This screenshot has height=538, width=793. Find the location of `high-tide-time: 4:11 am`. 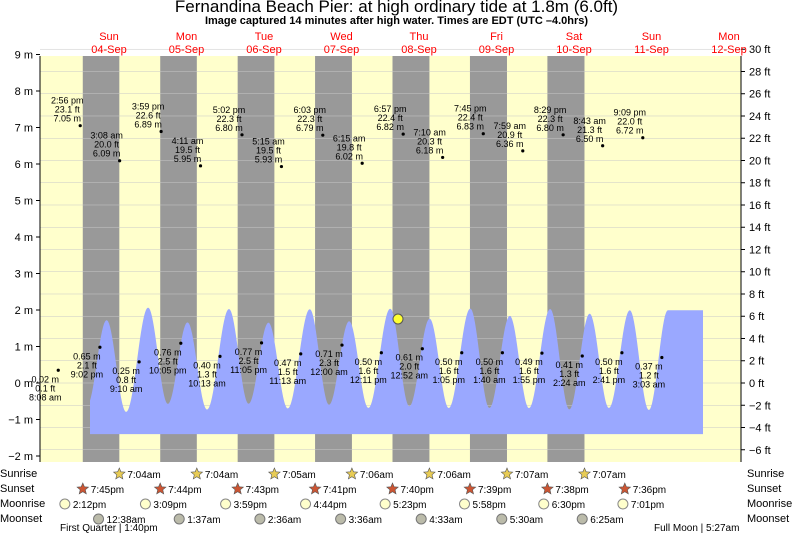

high-tide-time: 4:11 am is located at coordinates (188, 141).